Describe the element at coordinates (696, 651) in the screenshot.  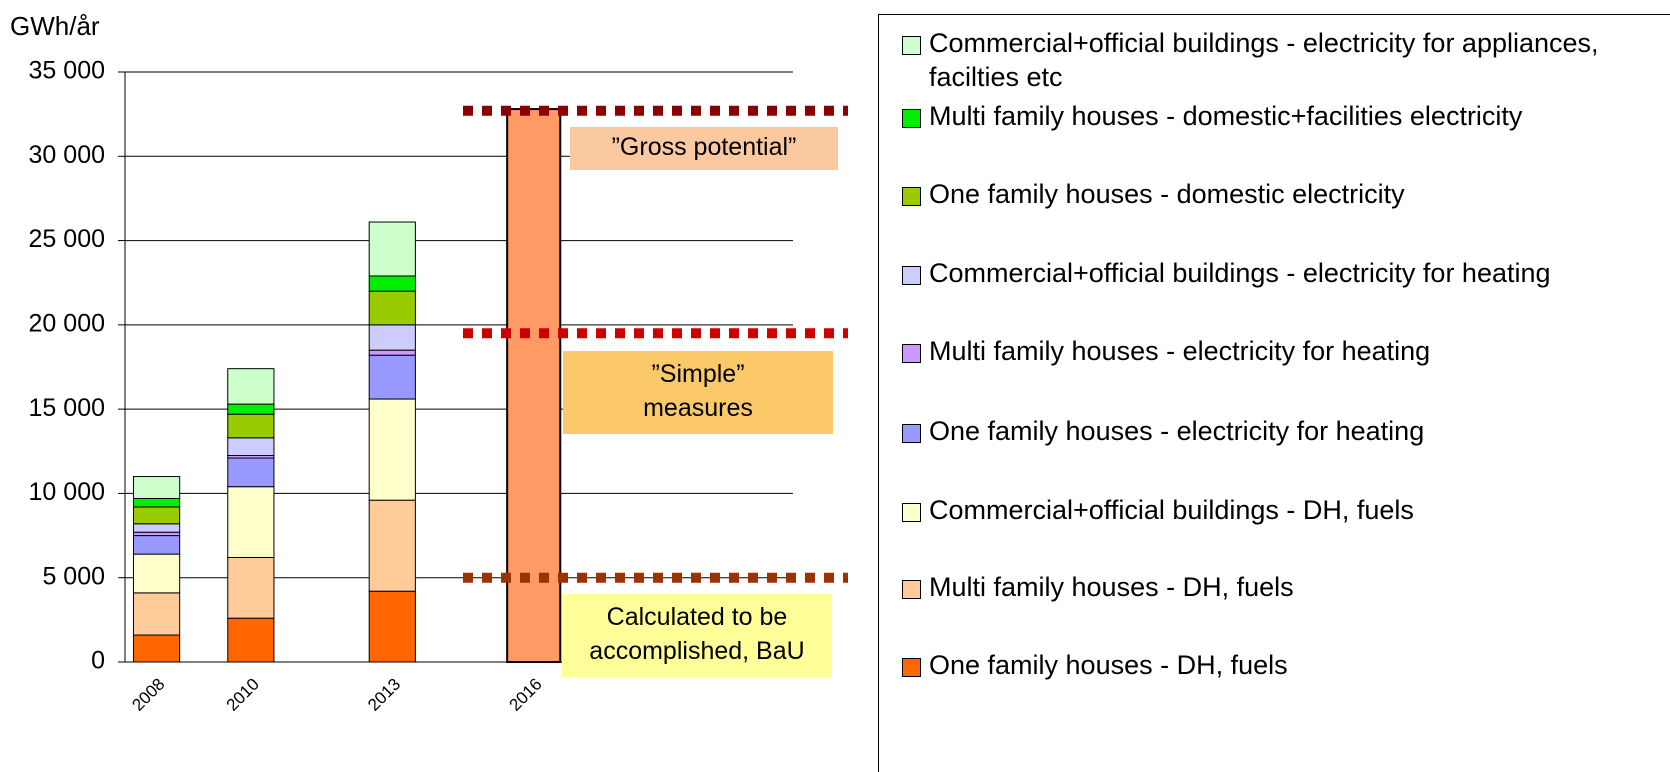
I see `annotation-text: accomplished, BaU` at that location.